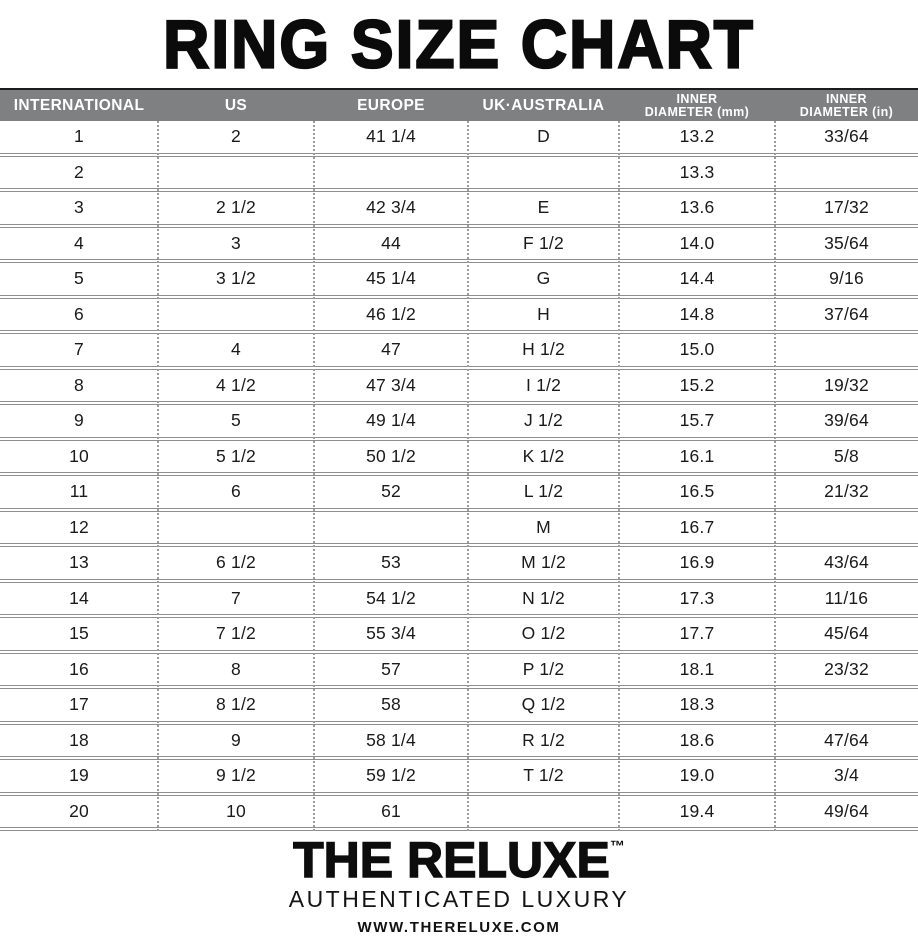 Image resolution: width=918 pixels, height=936 pixels. What do you see at coordinates (391, 810) in the screenshot?
I see `table-cell: 61` at bounding box center [391, 810].